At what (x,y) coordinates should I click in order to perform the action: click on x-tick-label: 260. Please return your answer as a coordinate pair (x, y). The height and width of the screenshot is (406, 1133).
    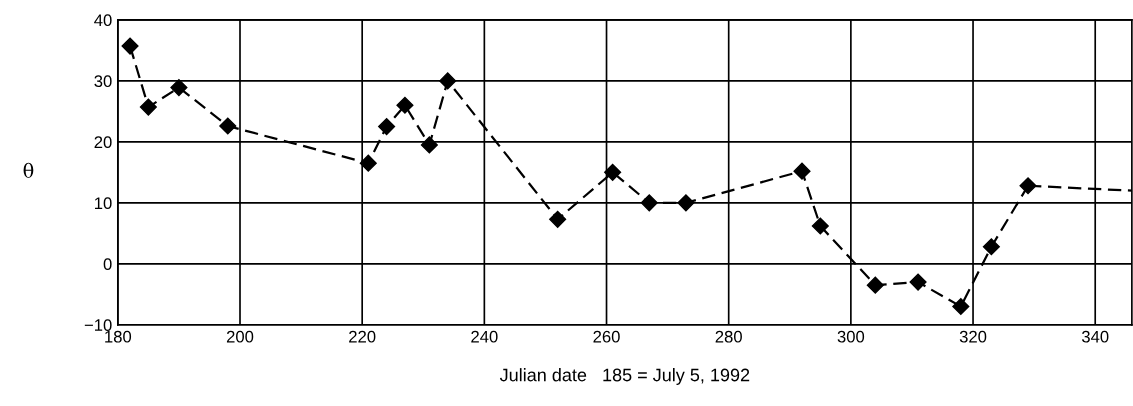
    Looking at the image, I should click on (606, 336).